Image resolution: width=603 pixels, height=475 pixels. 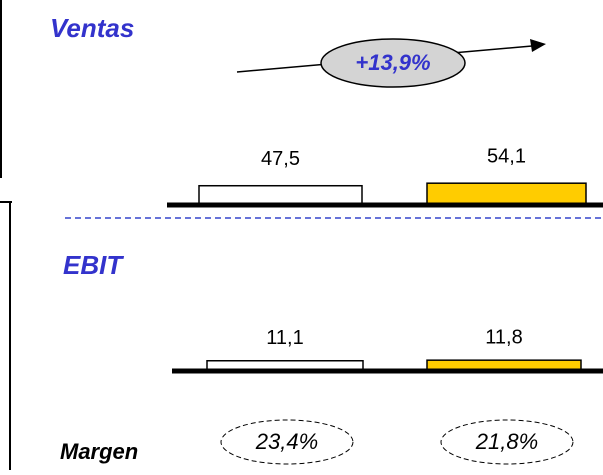 What do you see at coordinates (503, 337) in the screenshot?
I see `value-label: 11,8` at bounding box center [503, 337].